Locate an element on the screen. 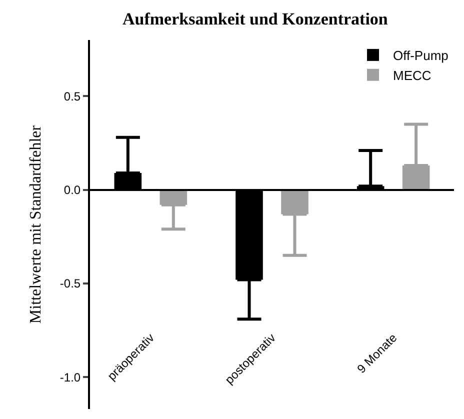 This screenshot has width=464, height=419. chart-title: Aufmerksamkeit und Konzentration is located at coordinates (255, 18).